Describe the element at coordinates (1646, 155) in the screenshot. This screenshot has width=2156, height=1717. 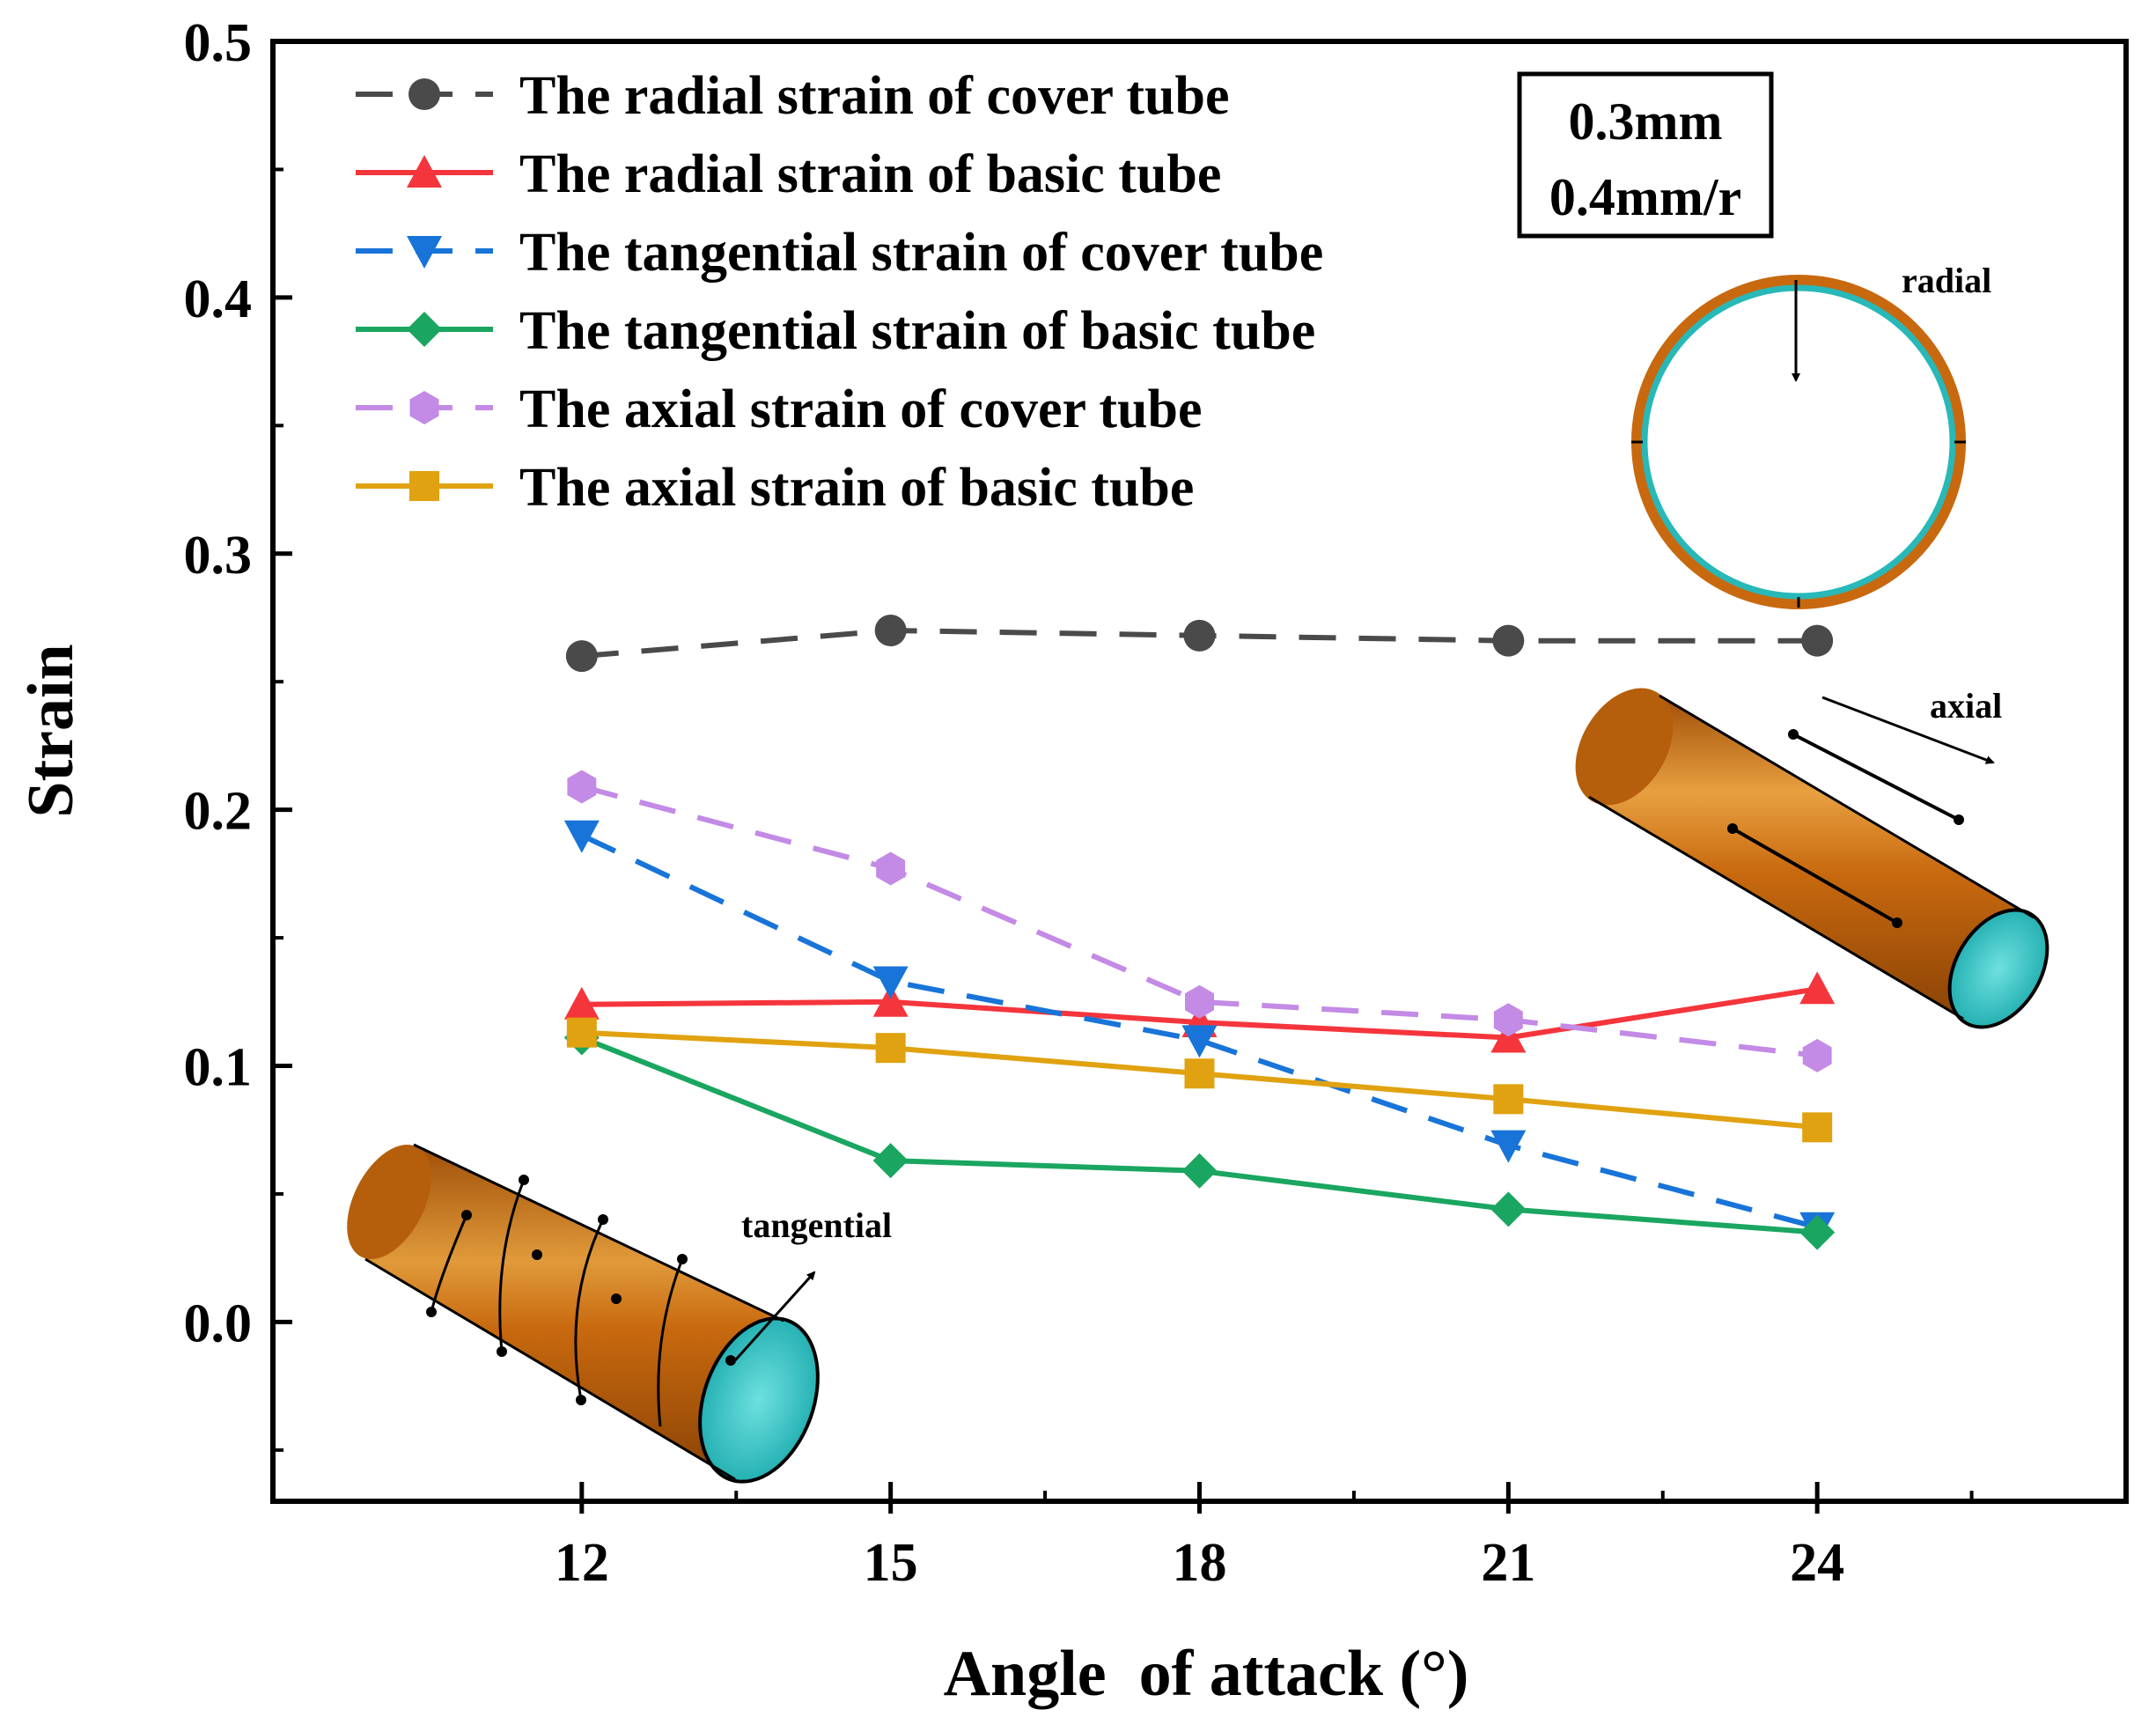
I see `annotation-box: 0.3mm 0.4mm/r` at that location.